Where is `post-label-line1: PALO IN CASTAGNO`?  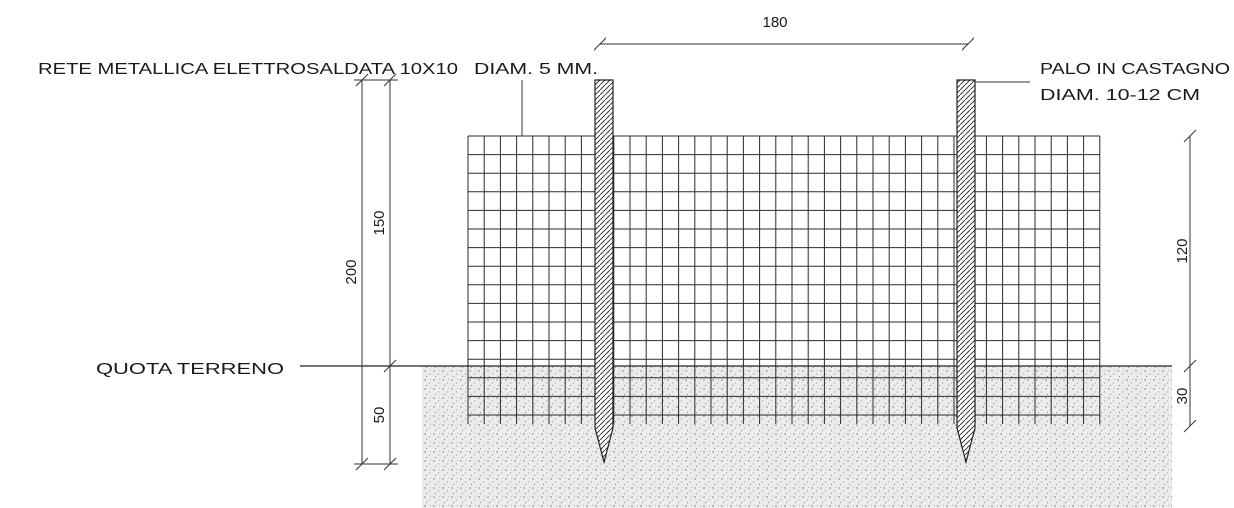
post-label-line1: PALO IN CASTAGNO is located at coordinates (1135, 69).